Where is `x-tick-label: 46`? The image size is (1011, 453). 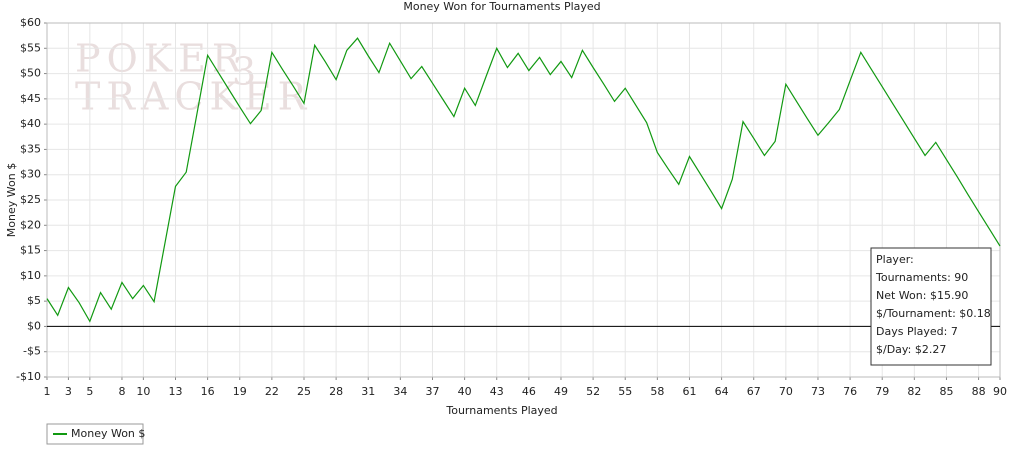 x-tick-label: 46 is located at coordinates (529, 391).